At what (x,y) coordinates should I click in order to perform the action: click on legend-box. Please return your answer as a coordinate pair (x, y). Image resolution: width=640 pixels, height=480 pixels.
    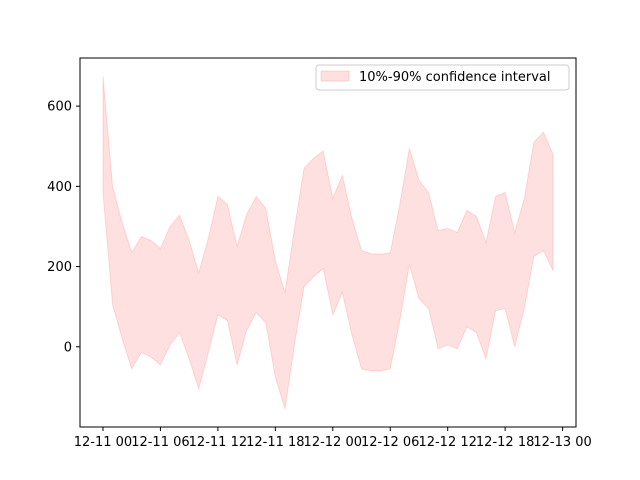
    Looking at the image, I should click on (442, 77).